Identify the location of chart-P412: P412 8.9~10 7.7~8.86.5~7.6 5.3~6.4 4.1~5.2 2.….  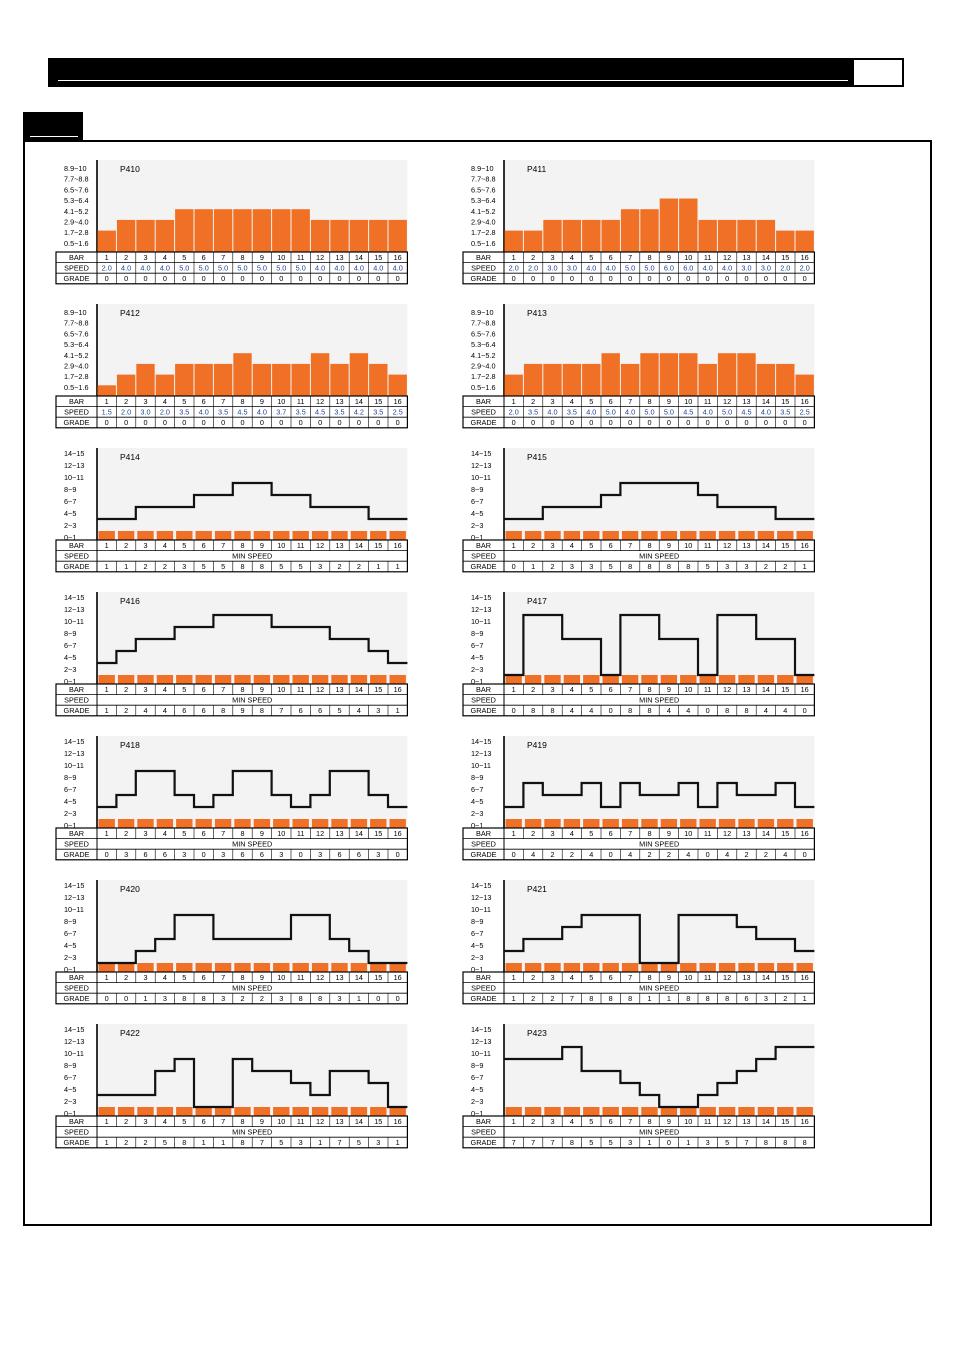
(231, 366).